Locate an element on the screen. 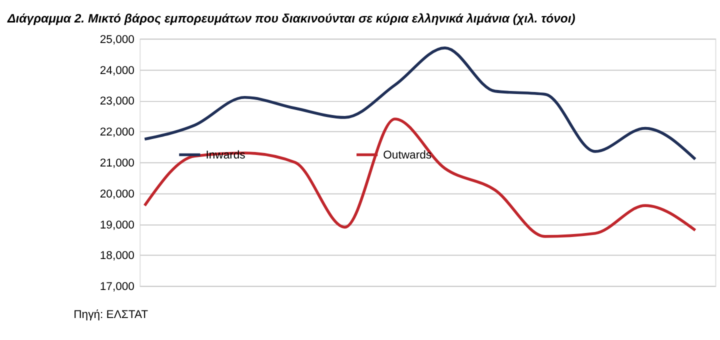 Image resolution: width=720 pixels, height=340 pixels. text: Πηγή: ΕΛΣΤΑΤ is located at coordinates (111, 314).